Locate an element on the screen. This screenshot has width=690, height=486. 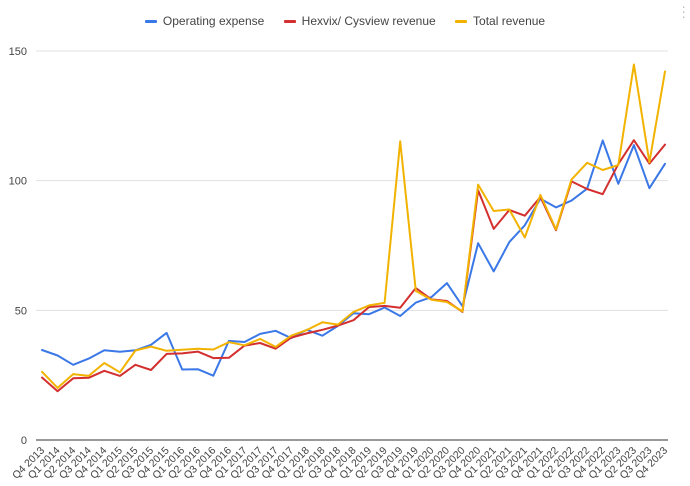
y-tick-label: 100 is located at coordinates (18, 182).